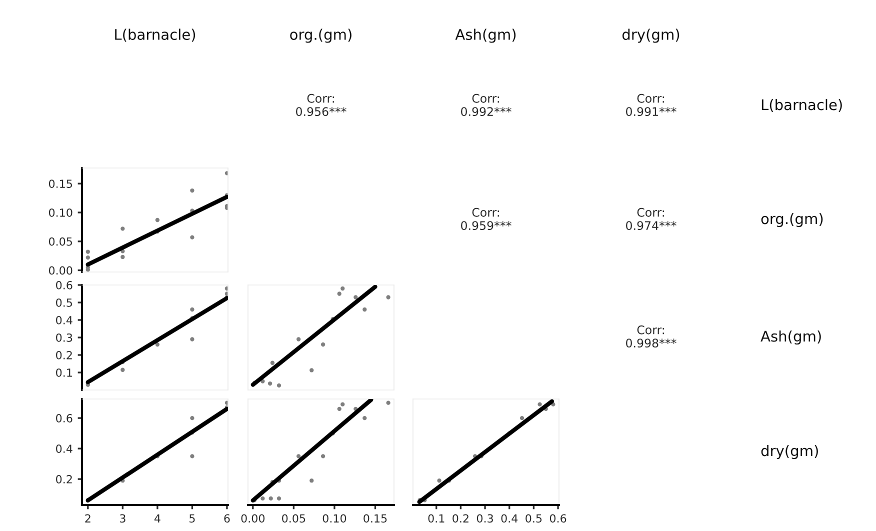  What do you see at coordinates (60, 270) in the screenshot?
I see `y-tick-label: 0.00` at bounding box center [60, 270].